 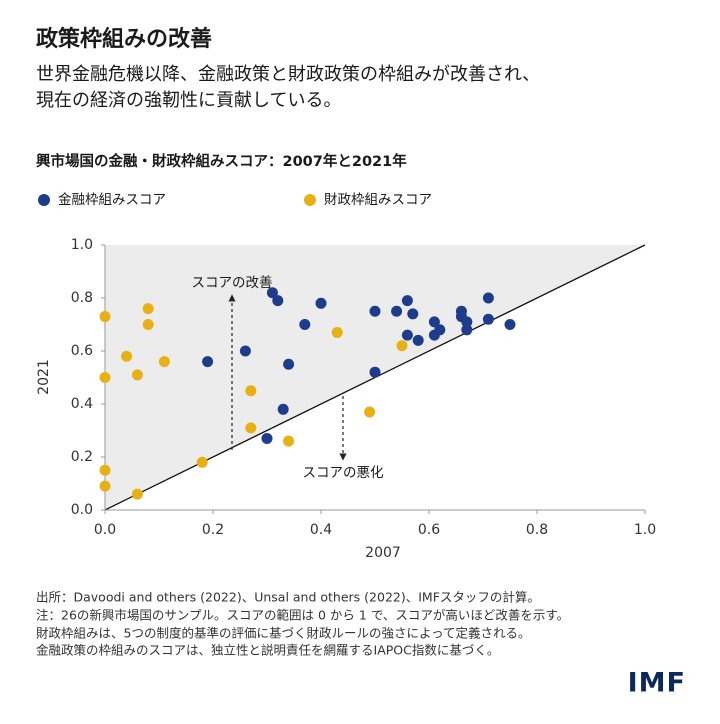 I want to click on x-tick-label: 0.0, so click(x=105, y=530).